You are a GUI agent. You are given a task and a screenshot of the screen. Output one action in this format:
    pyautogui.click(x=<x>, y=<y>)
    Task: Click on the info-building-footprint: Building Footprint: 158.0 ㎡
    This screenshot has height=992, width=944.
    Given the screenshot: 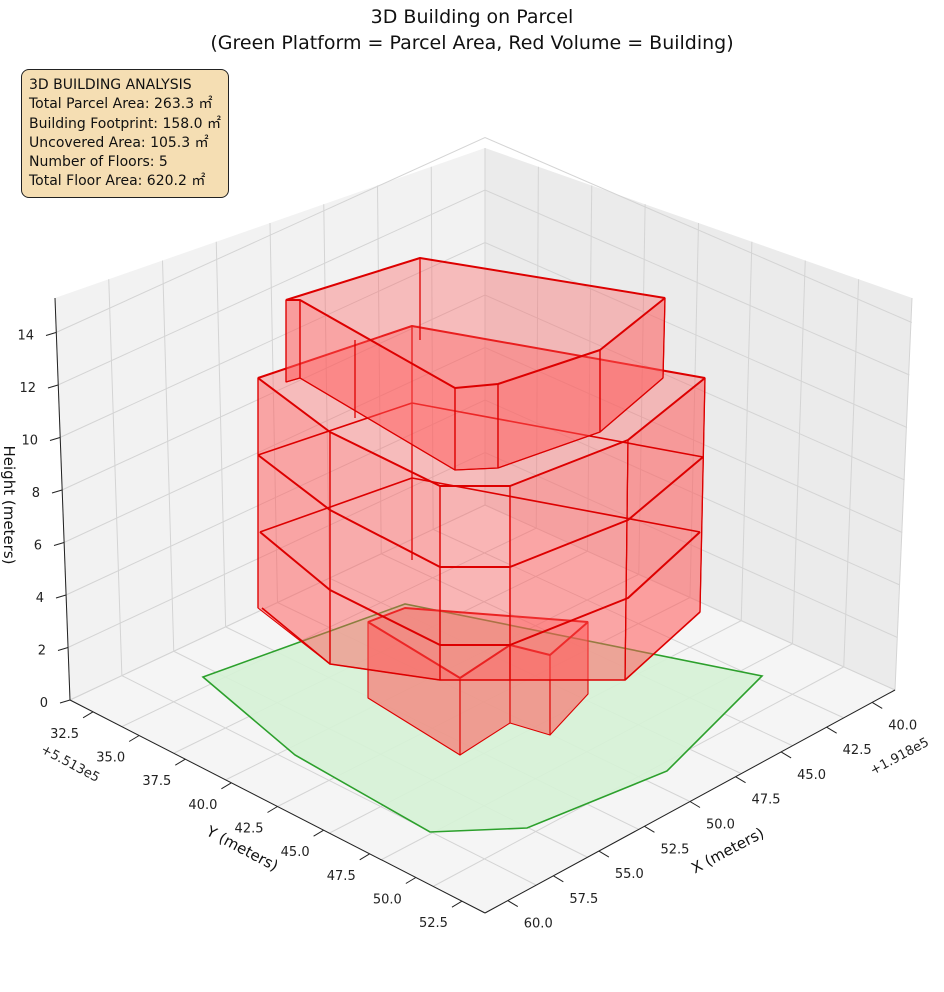 What is the action you would take?
    pyautogui.click(x=125, y=123)
    